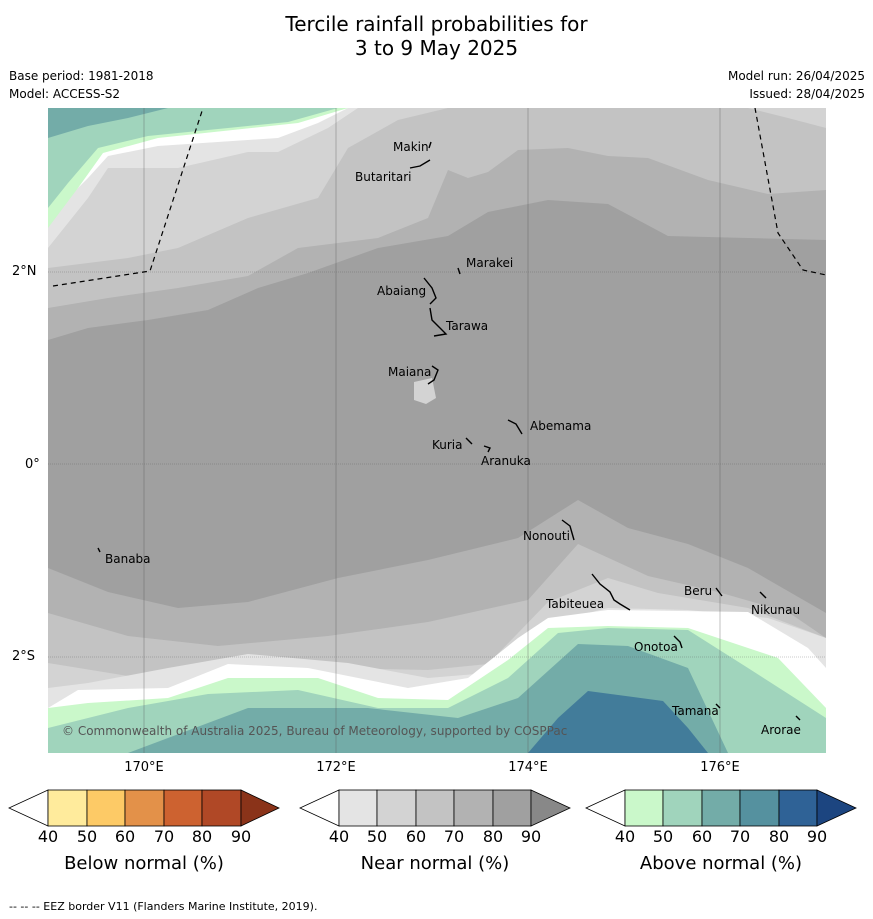 Image resolution: width=873 pixels, height=919 pixels. Describe the element at coordinates (24, 271) in the screenshot. I see `lat-label-2n: 2°N` at that location.